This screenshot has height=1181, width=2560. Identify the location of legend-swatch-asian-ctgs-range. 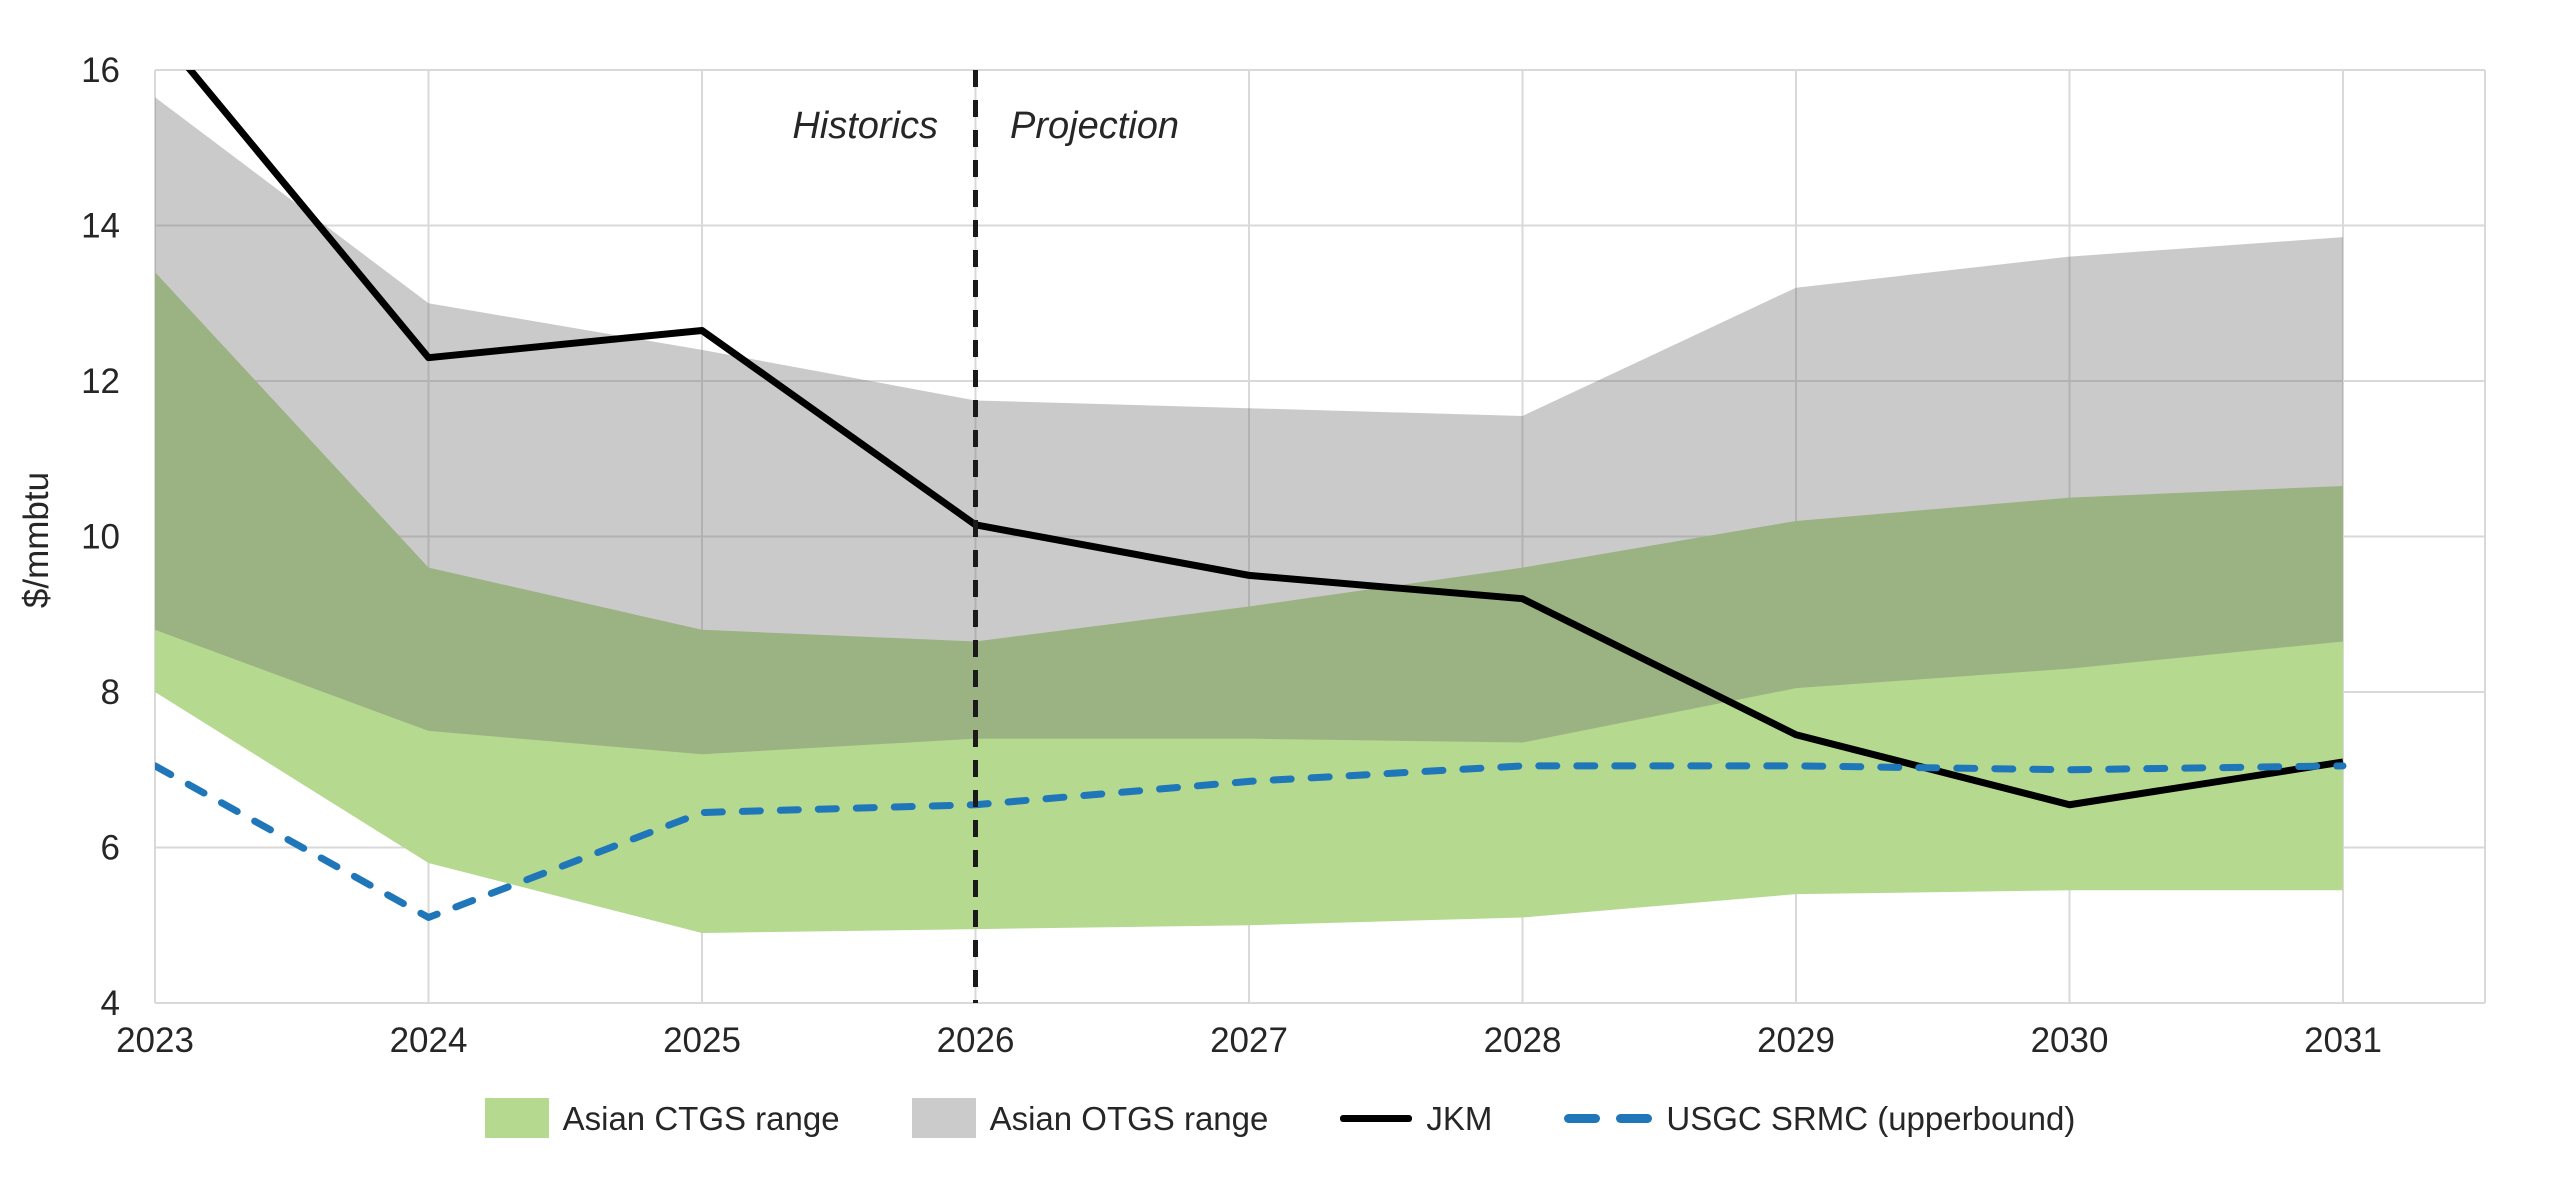
(516, 1118).